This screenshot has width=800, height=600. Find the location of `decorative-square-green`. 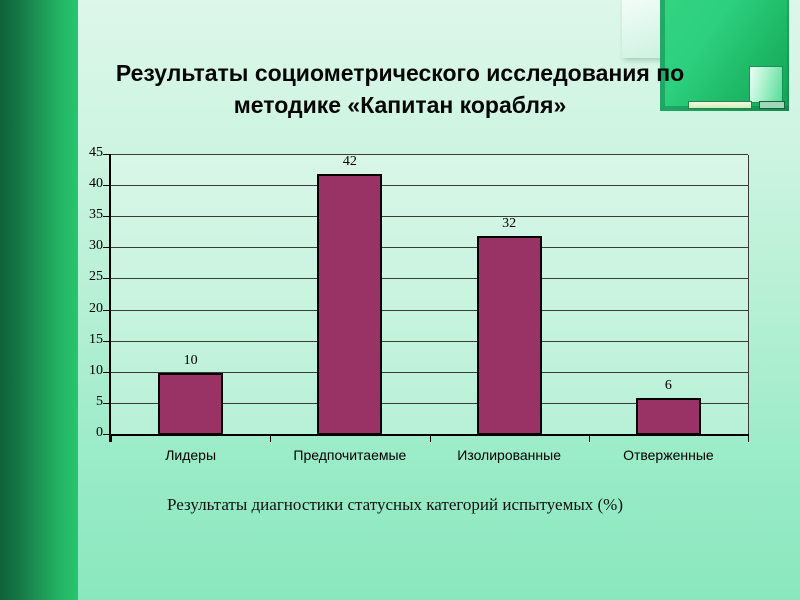

decorative-square-green is located at coordinates (724, 55).